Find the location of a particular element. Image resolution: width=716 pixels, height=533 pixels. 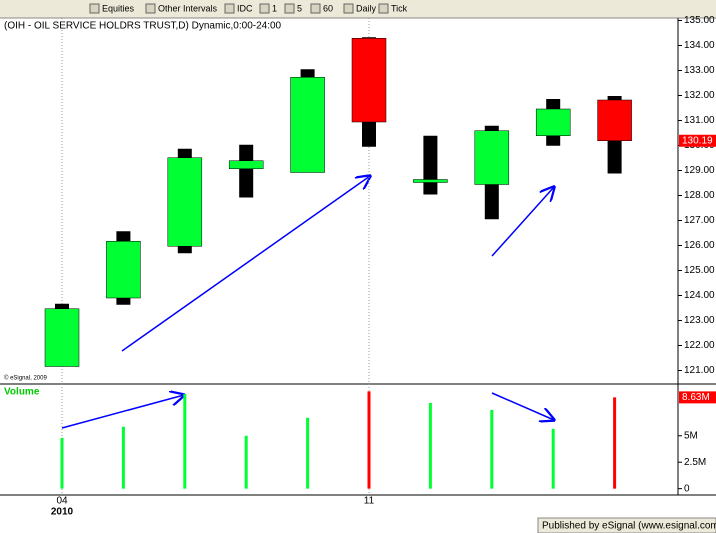

y-tick-label: 121.00 is located at coordinates (699, 370).